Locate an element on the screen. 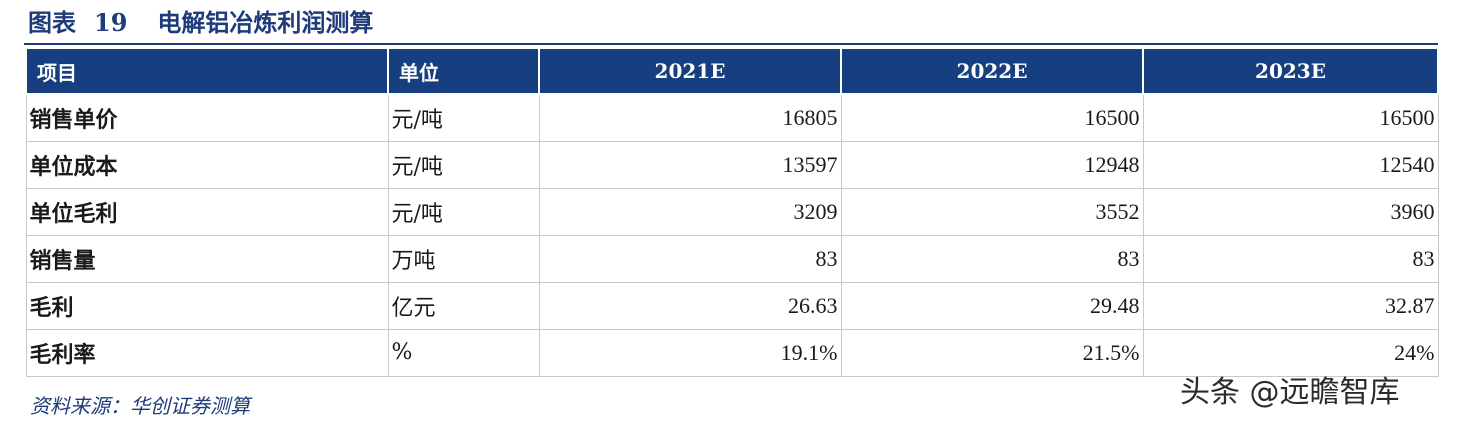 This screenshot has height=421, width=1463. table-row: 销售单价 元/吨 16805 16500 16500 is located at coordinates (732, 117).